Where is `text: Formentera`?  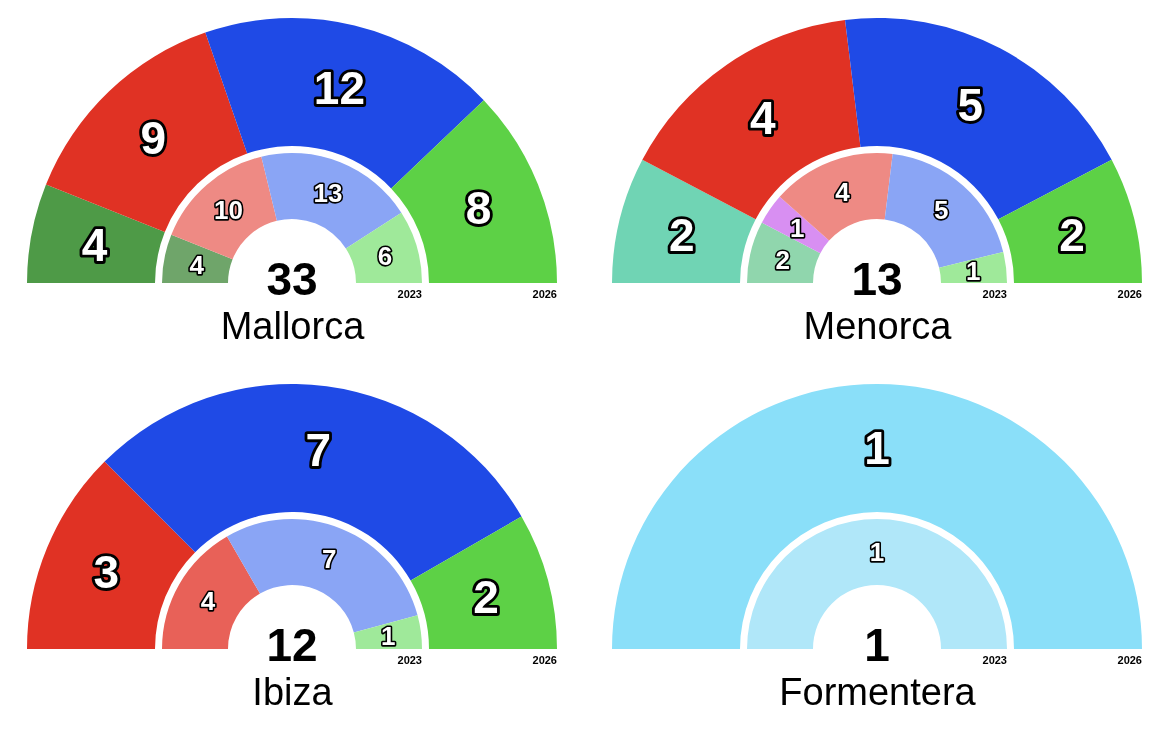 text: Formentera is located at coordinates (877, 692).